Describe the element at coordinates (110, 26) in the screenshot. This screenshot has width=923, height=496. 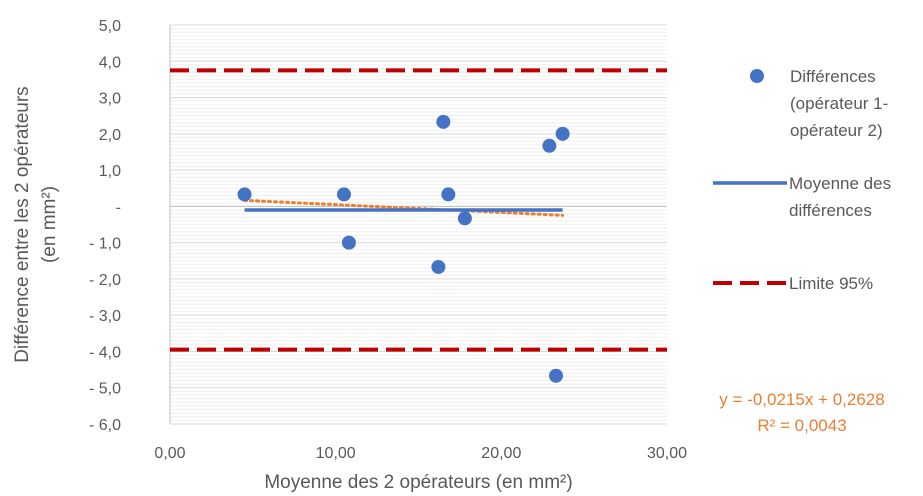
I see `y-tick-label: 5,0` at that location.